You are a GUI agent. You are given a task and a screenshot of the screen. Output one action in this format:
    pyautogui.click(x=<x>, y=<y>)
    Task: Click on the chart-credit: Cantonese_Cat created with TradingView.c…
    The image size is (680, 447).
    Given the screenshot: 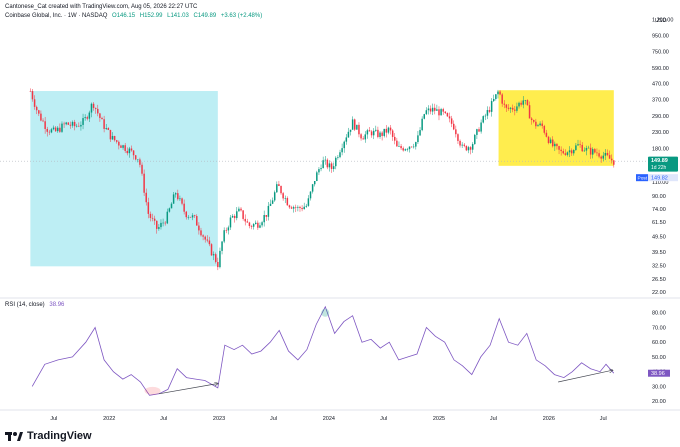 What is the action you would take?
    pyautogui.click(x=101, y=7)
    